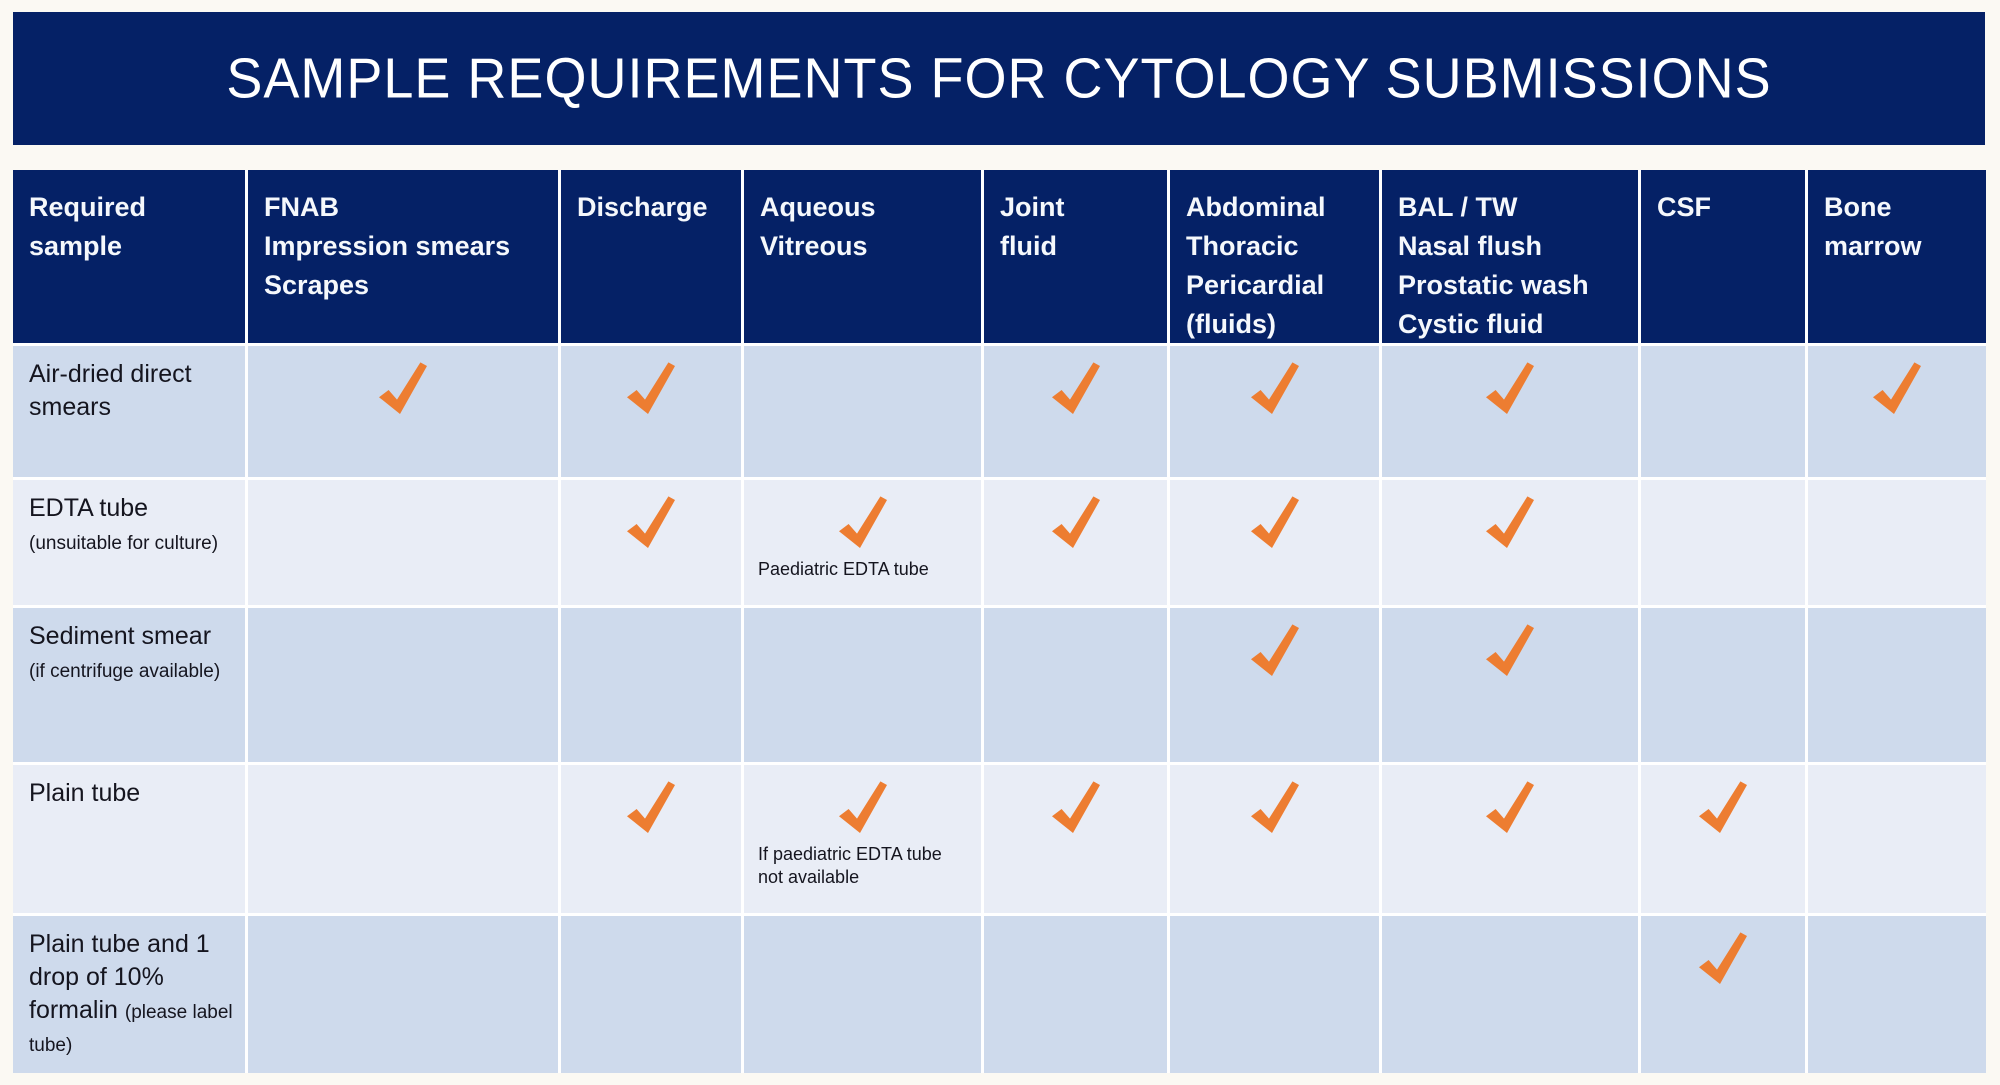 This screenshot has height=1085, width=2000. I want to click on column-header-required-sample: Required sample, so click(129, 256).